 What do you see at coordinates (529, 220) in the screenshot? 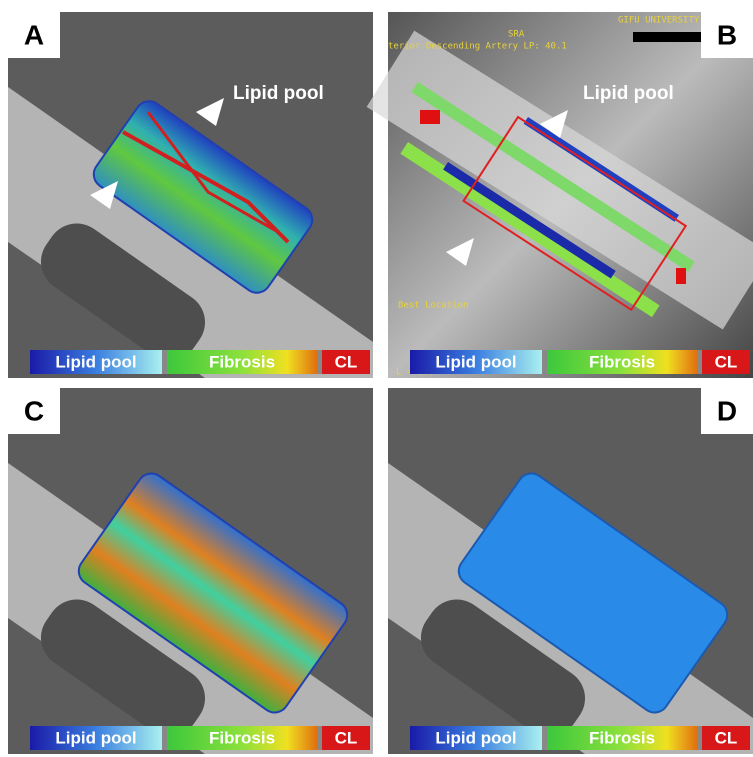
I see `vessel-lower-lipid` at bounding box center [529, 220].